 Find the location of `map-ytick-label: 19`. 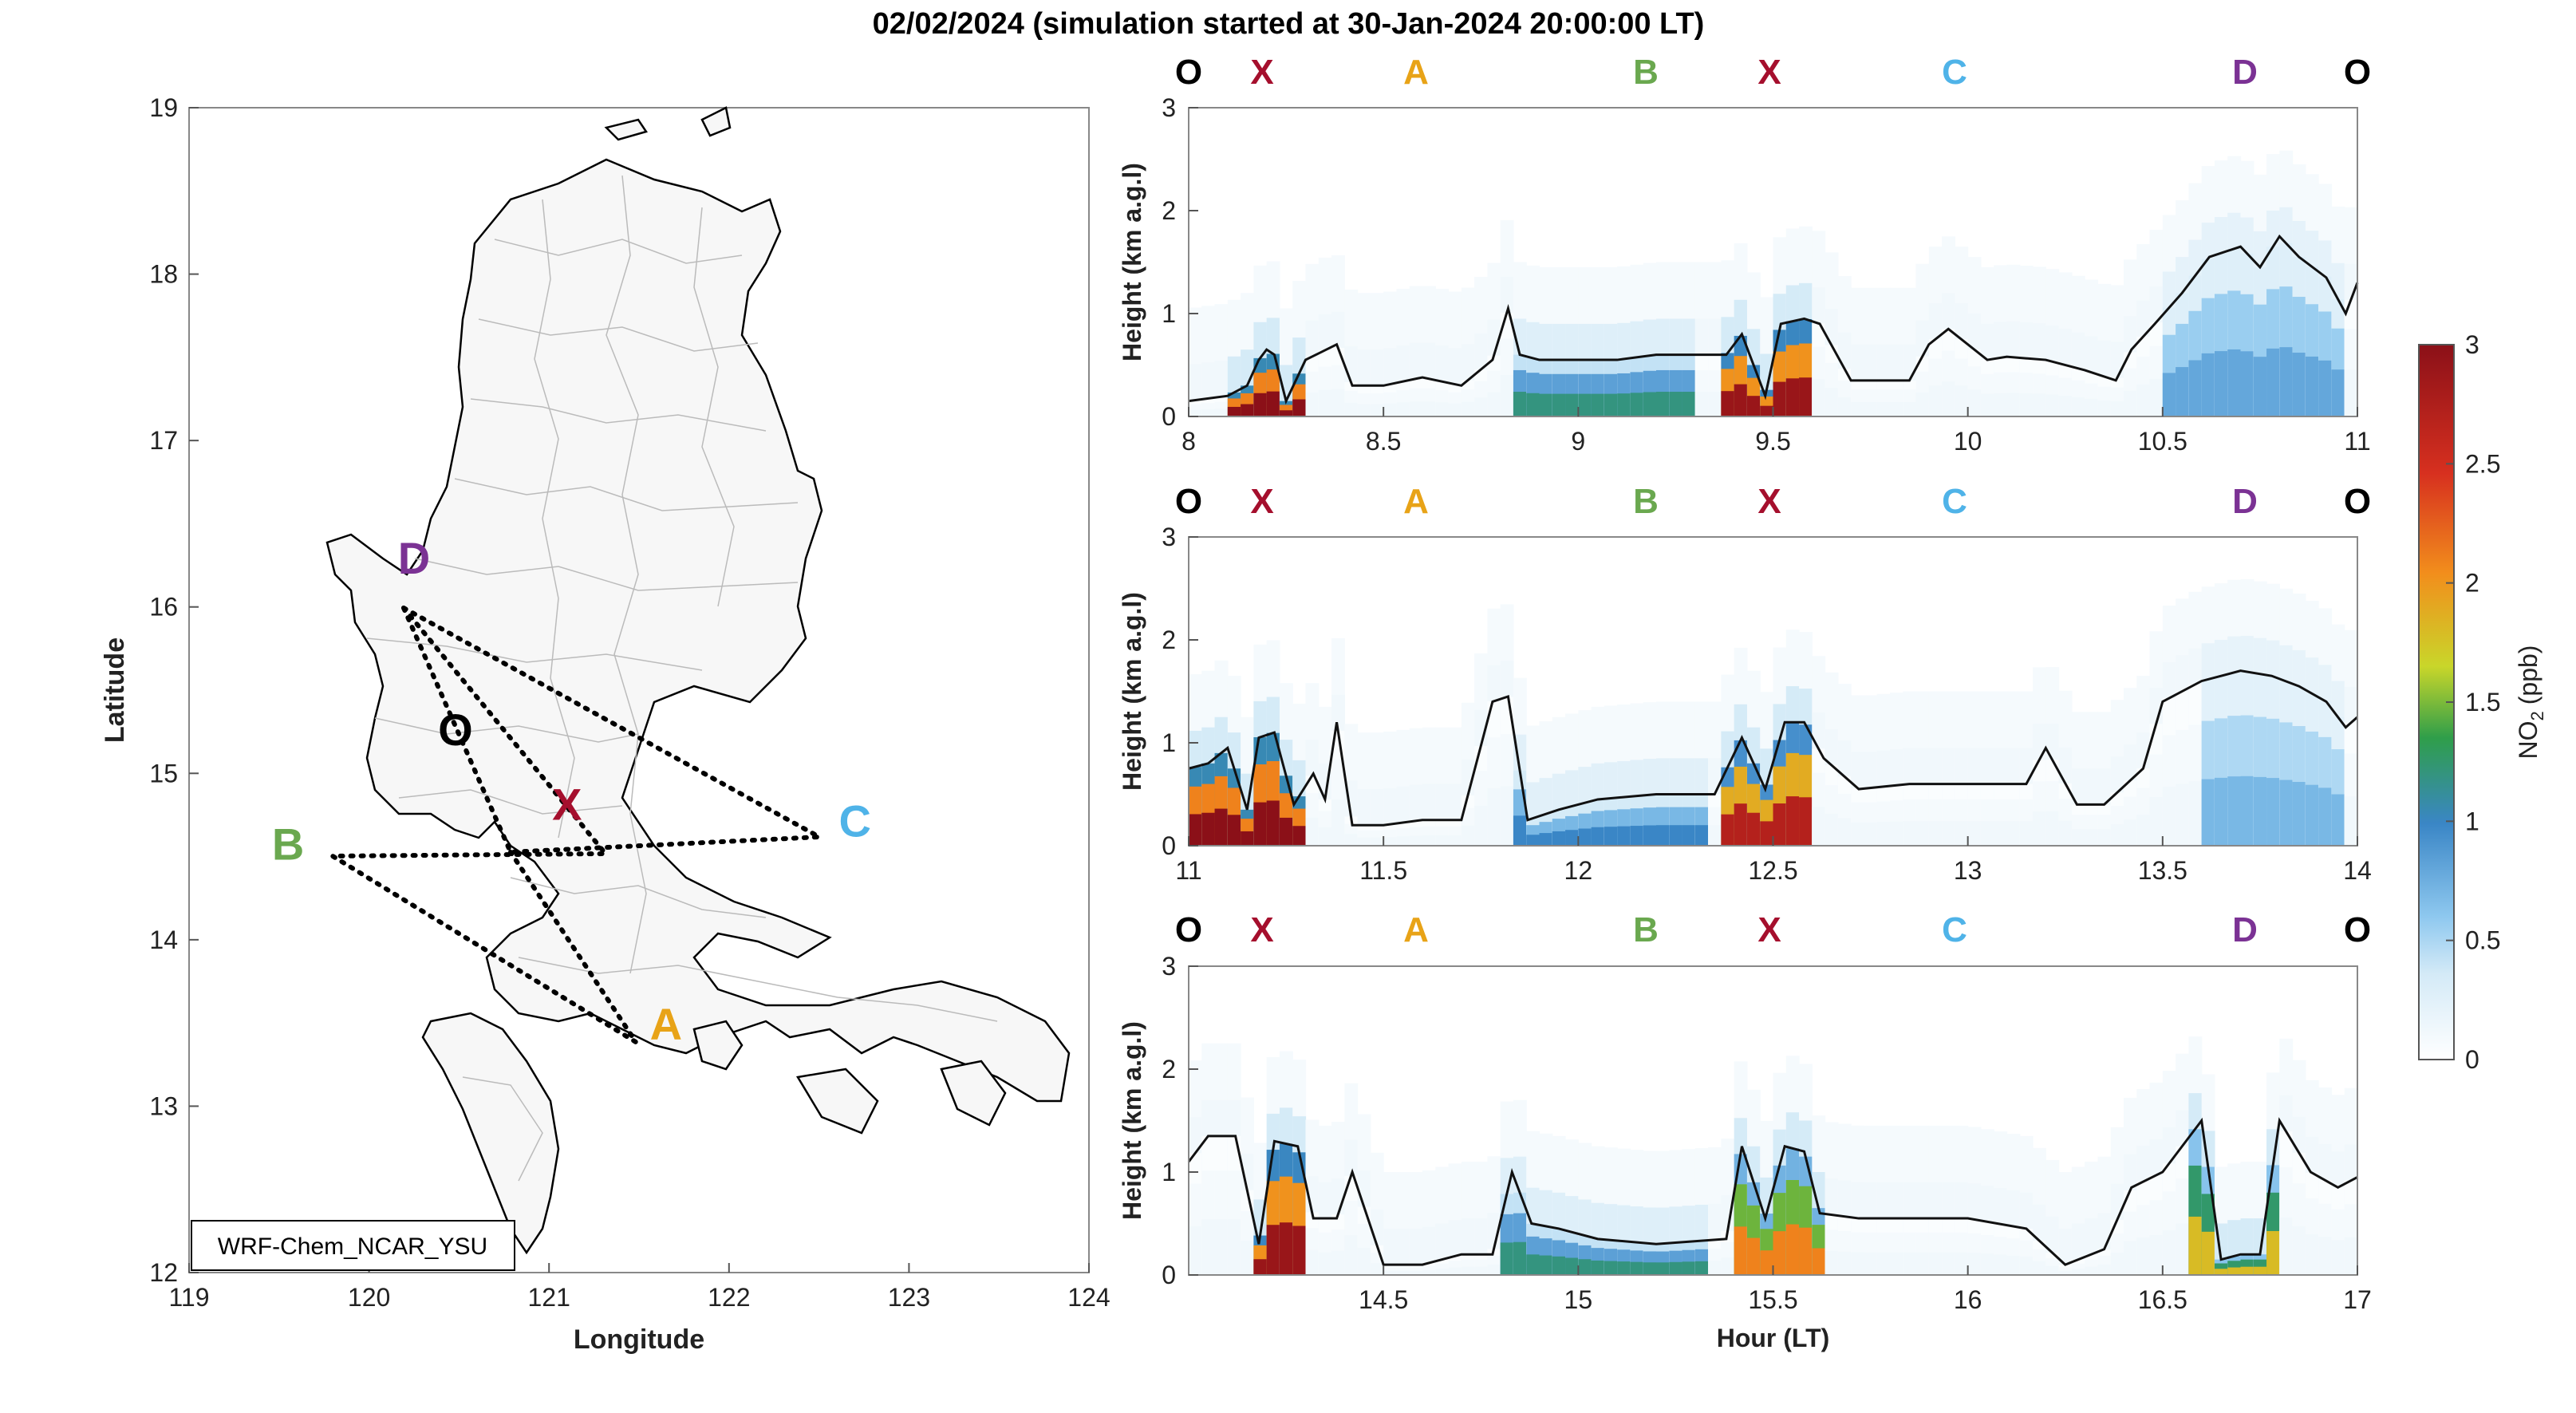

map-ytick-label: 19 is located at coordinates (163, 107).